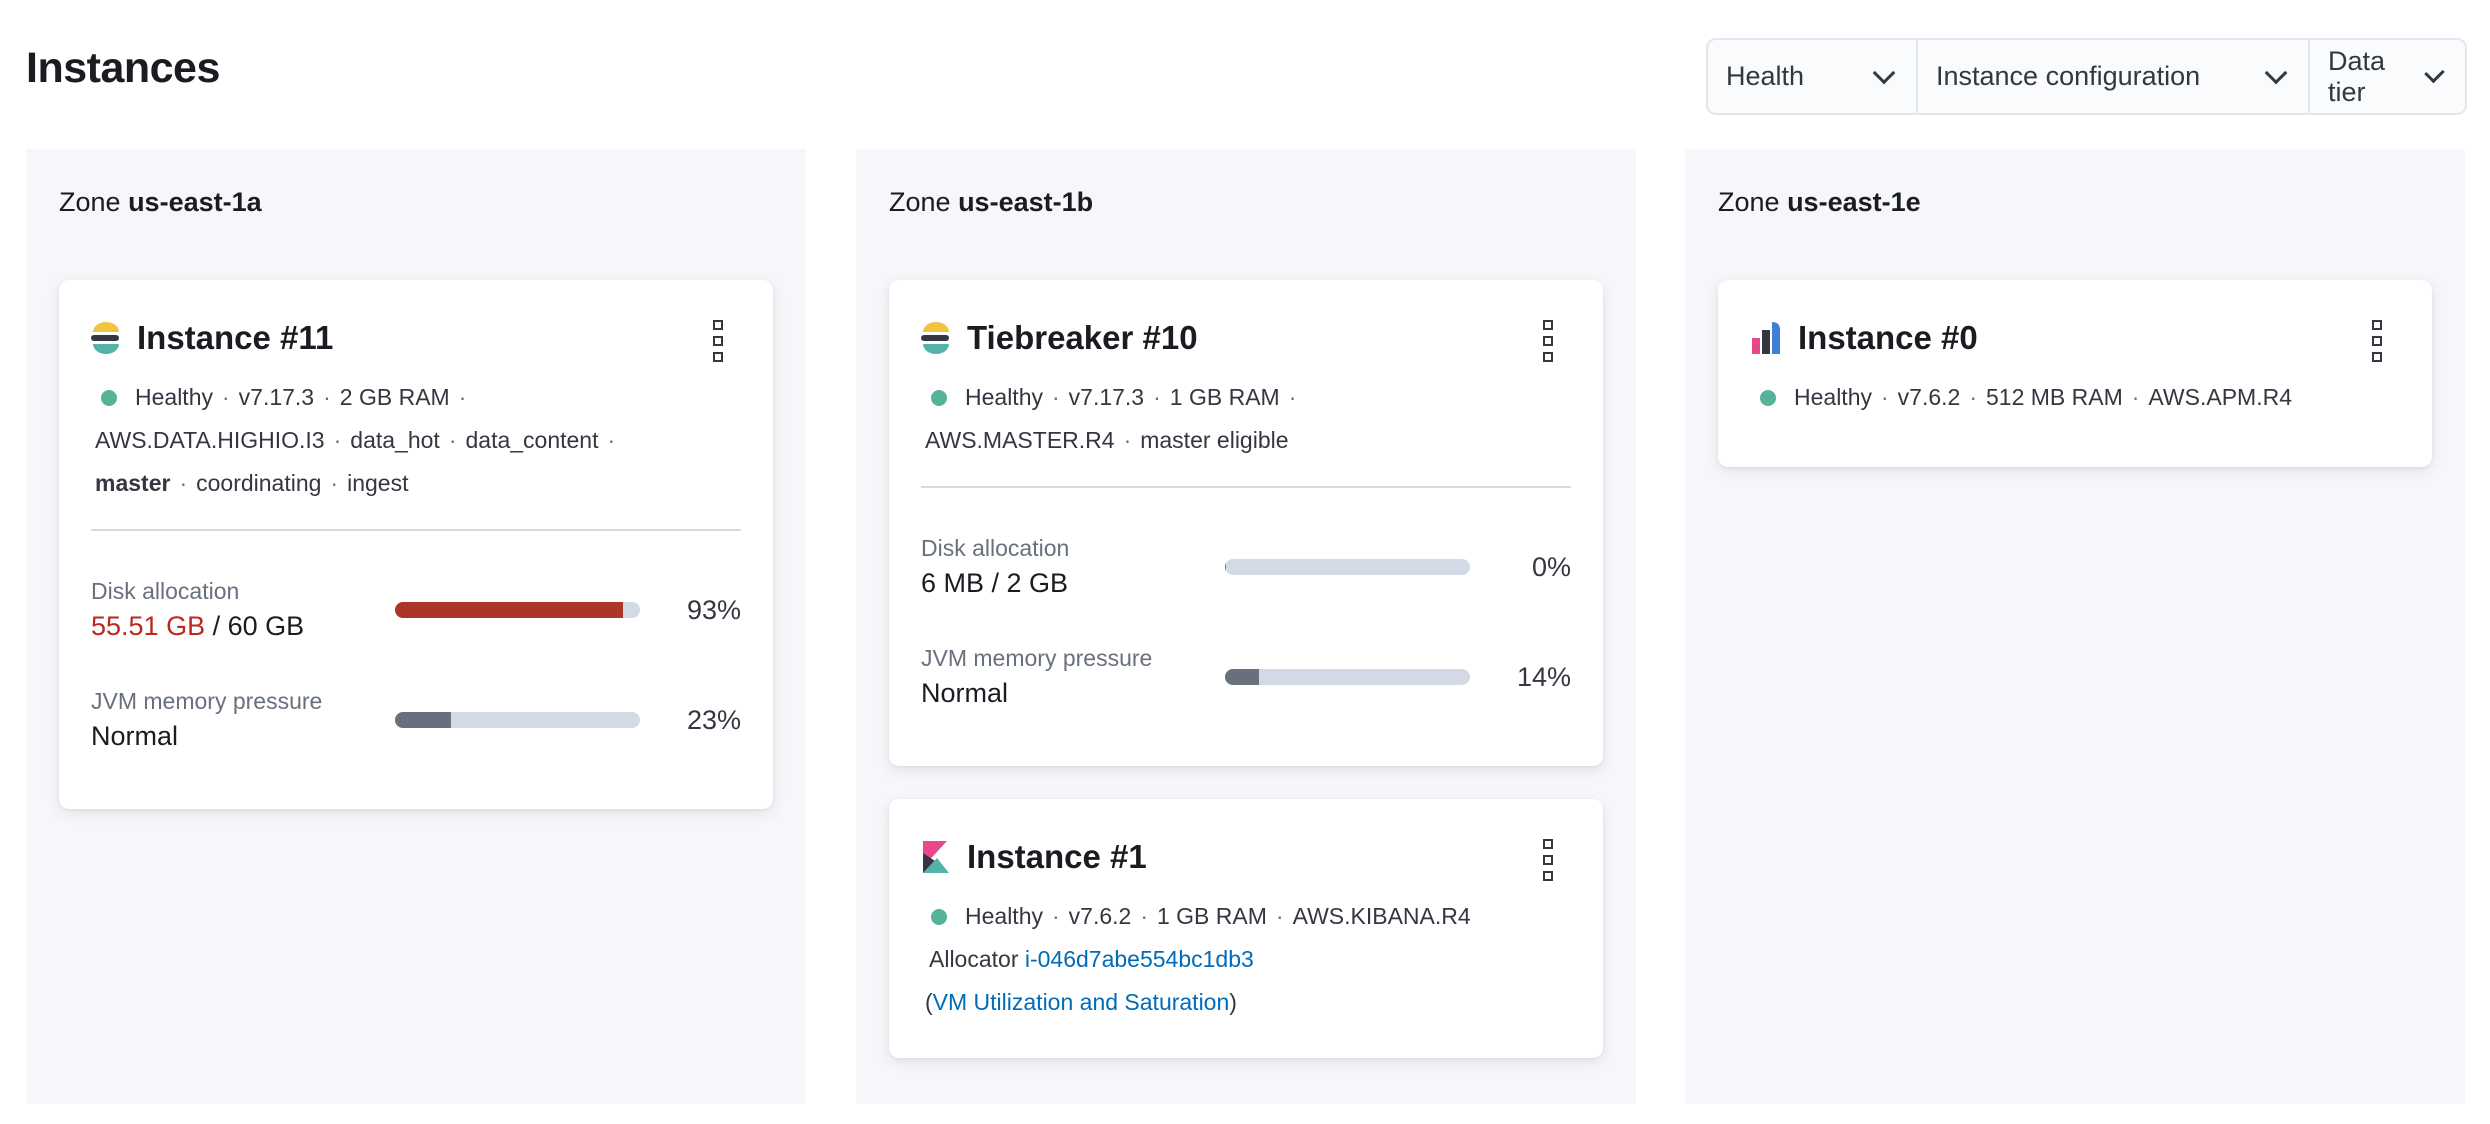  I want to click on filter-group: Health Instance configuration Data tier, so click(2086, 76).